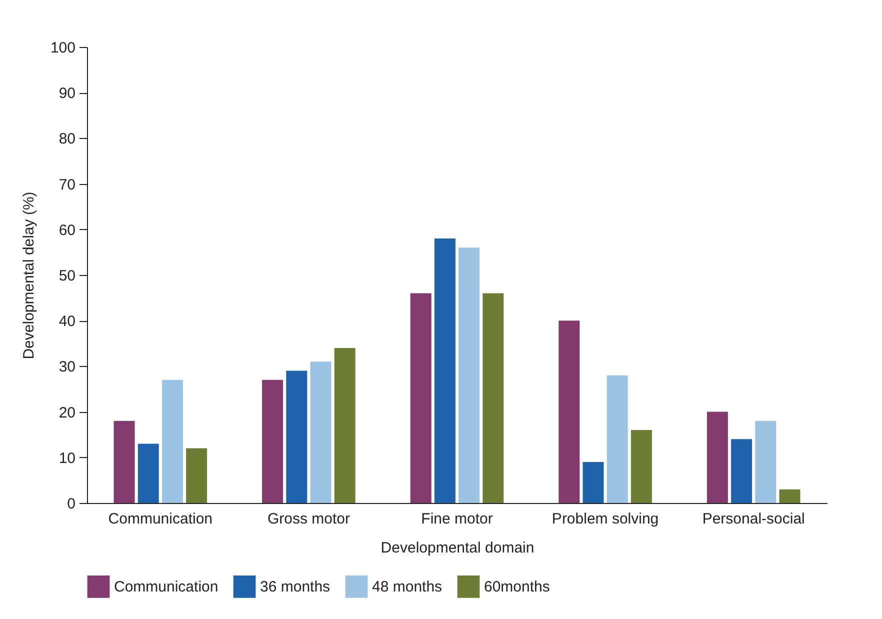  What do you see at coordinates (67, 321) in the screenshot?
I see `y-tick-label: 40` at bounding box center [67, 321].